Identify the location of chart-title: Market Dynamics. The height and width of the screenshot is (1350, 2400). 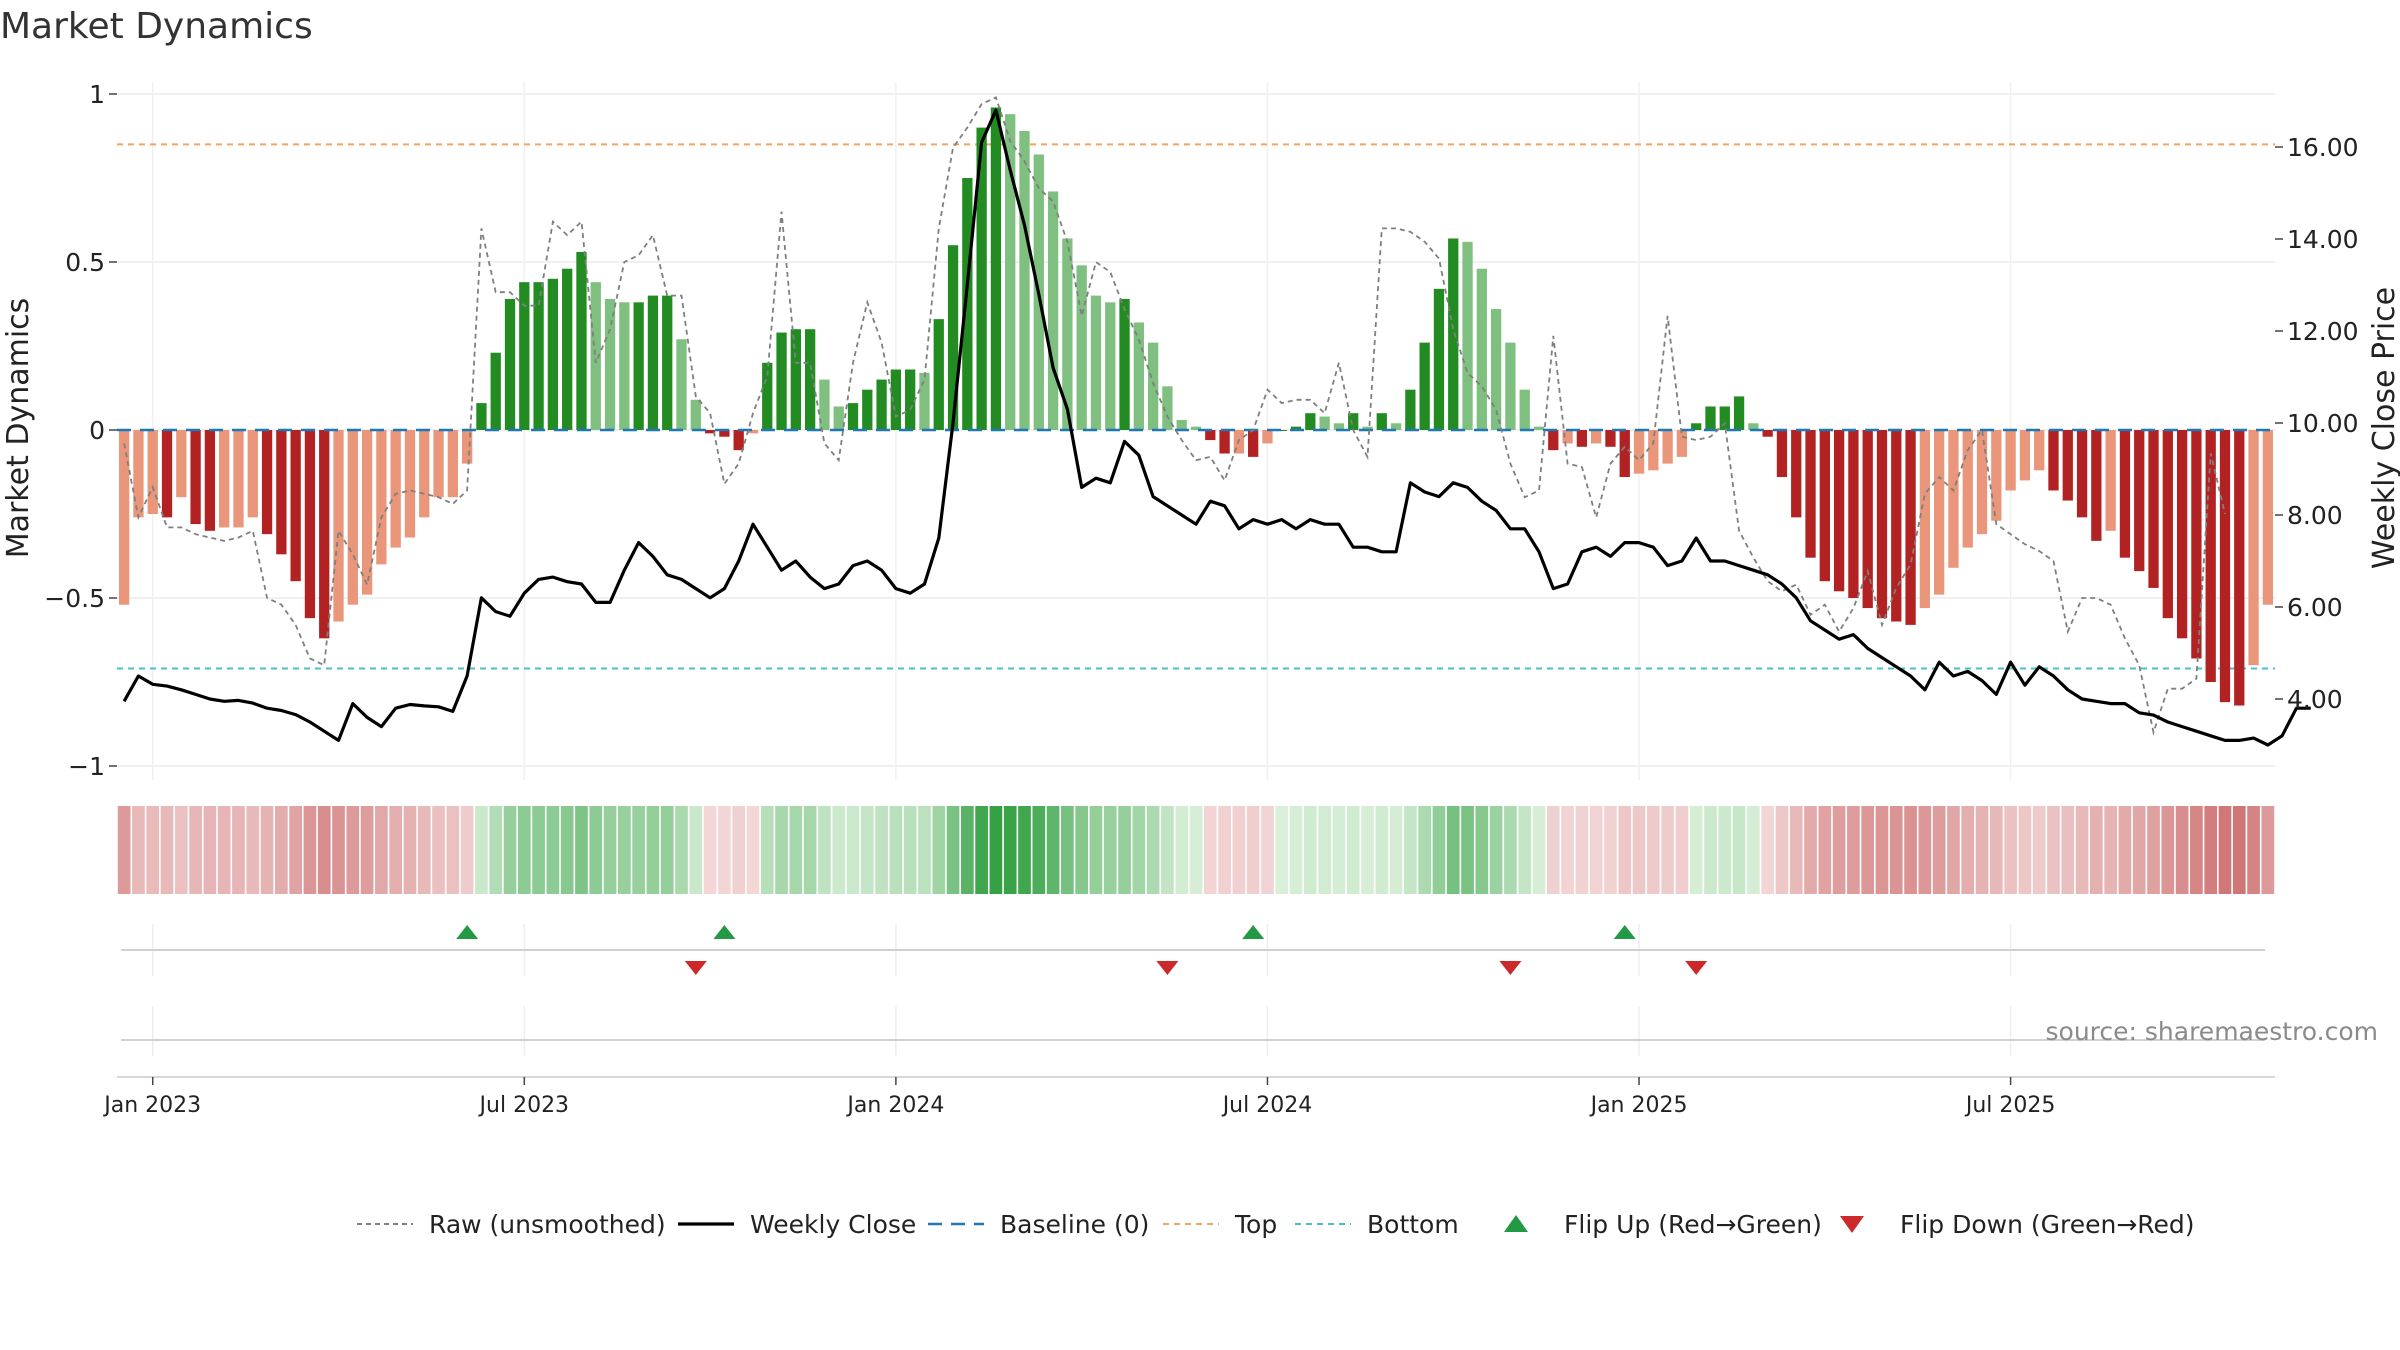
(156, 26).